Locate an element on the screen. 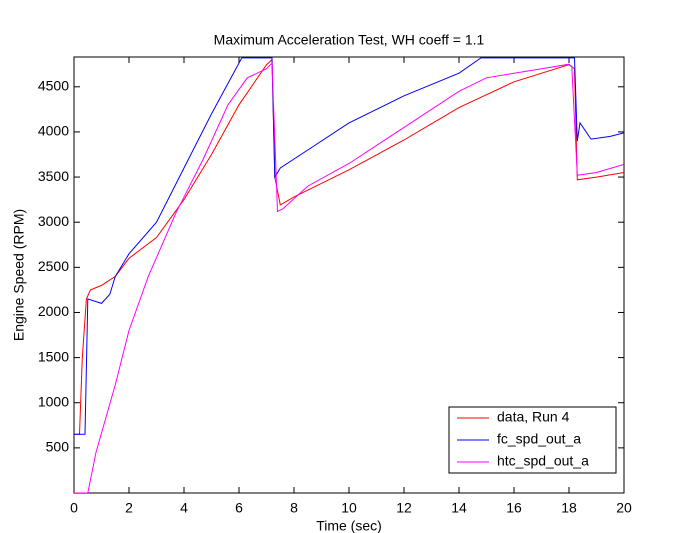 The width and height of the screenshot is (696, 533). y-tick-label: 500 is located at coordinates (58, 447).